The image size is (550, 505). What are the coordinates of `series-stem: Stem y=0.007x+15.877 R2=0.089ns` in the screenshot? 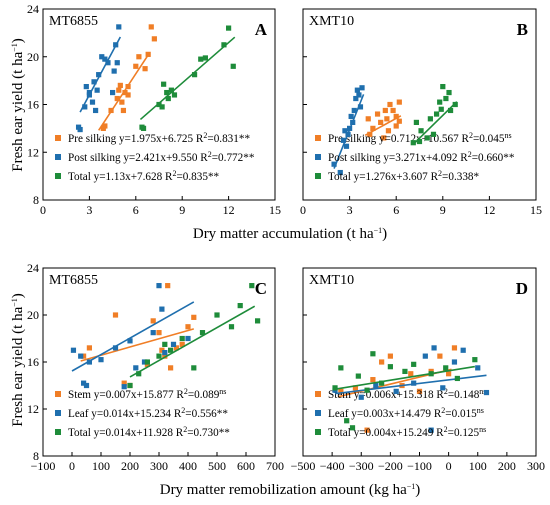 It's located at (140, 342).